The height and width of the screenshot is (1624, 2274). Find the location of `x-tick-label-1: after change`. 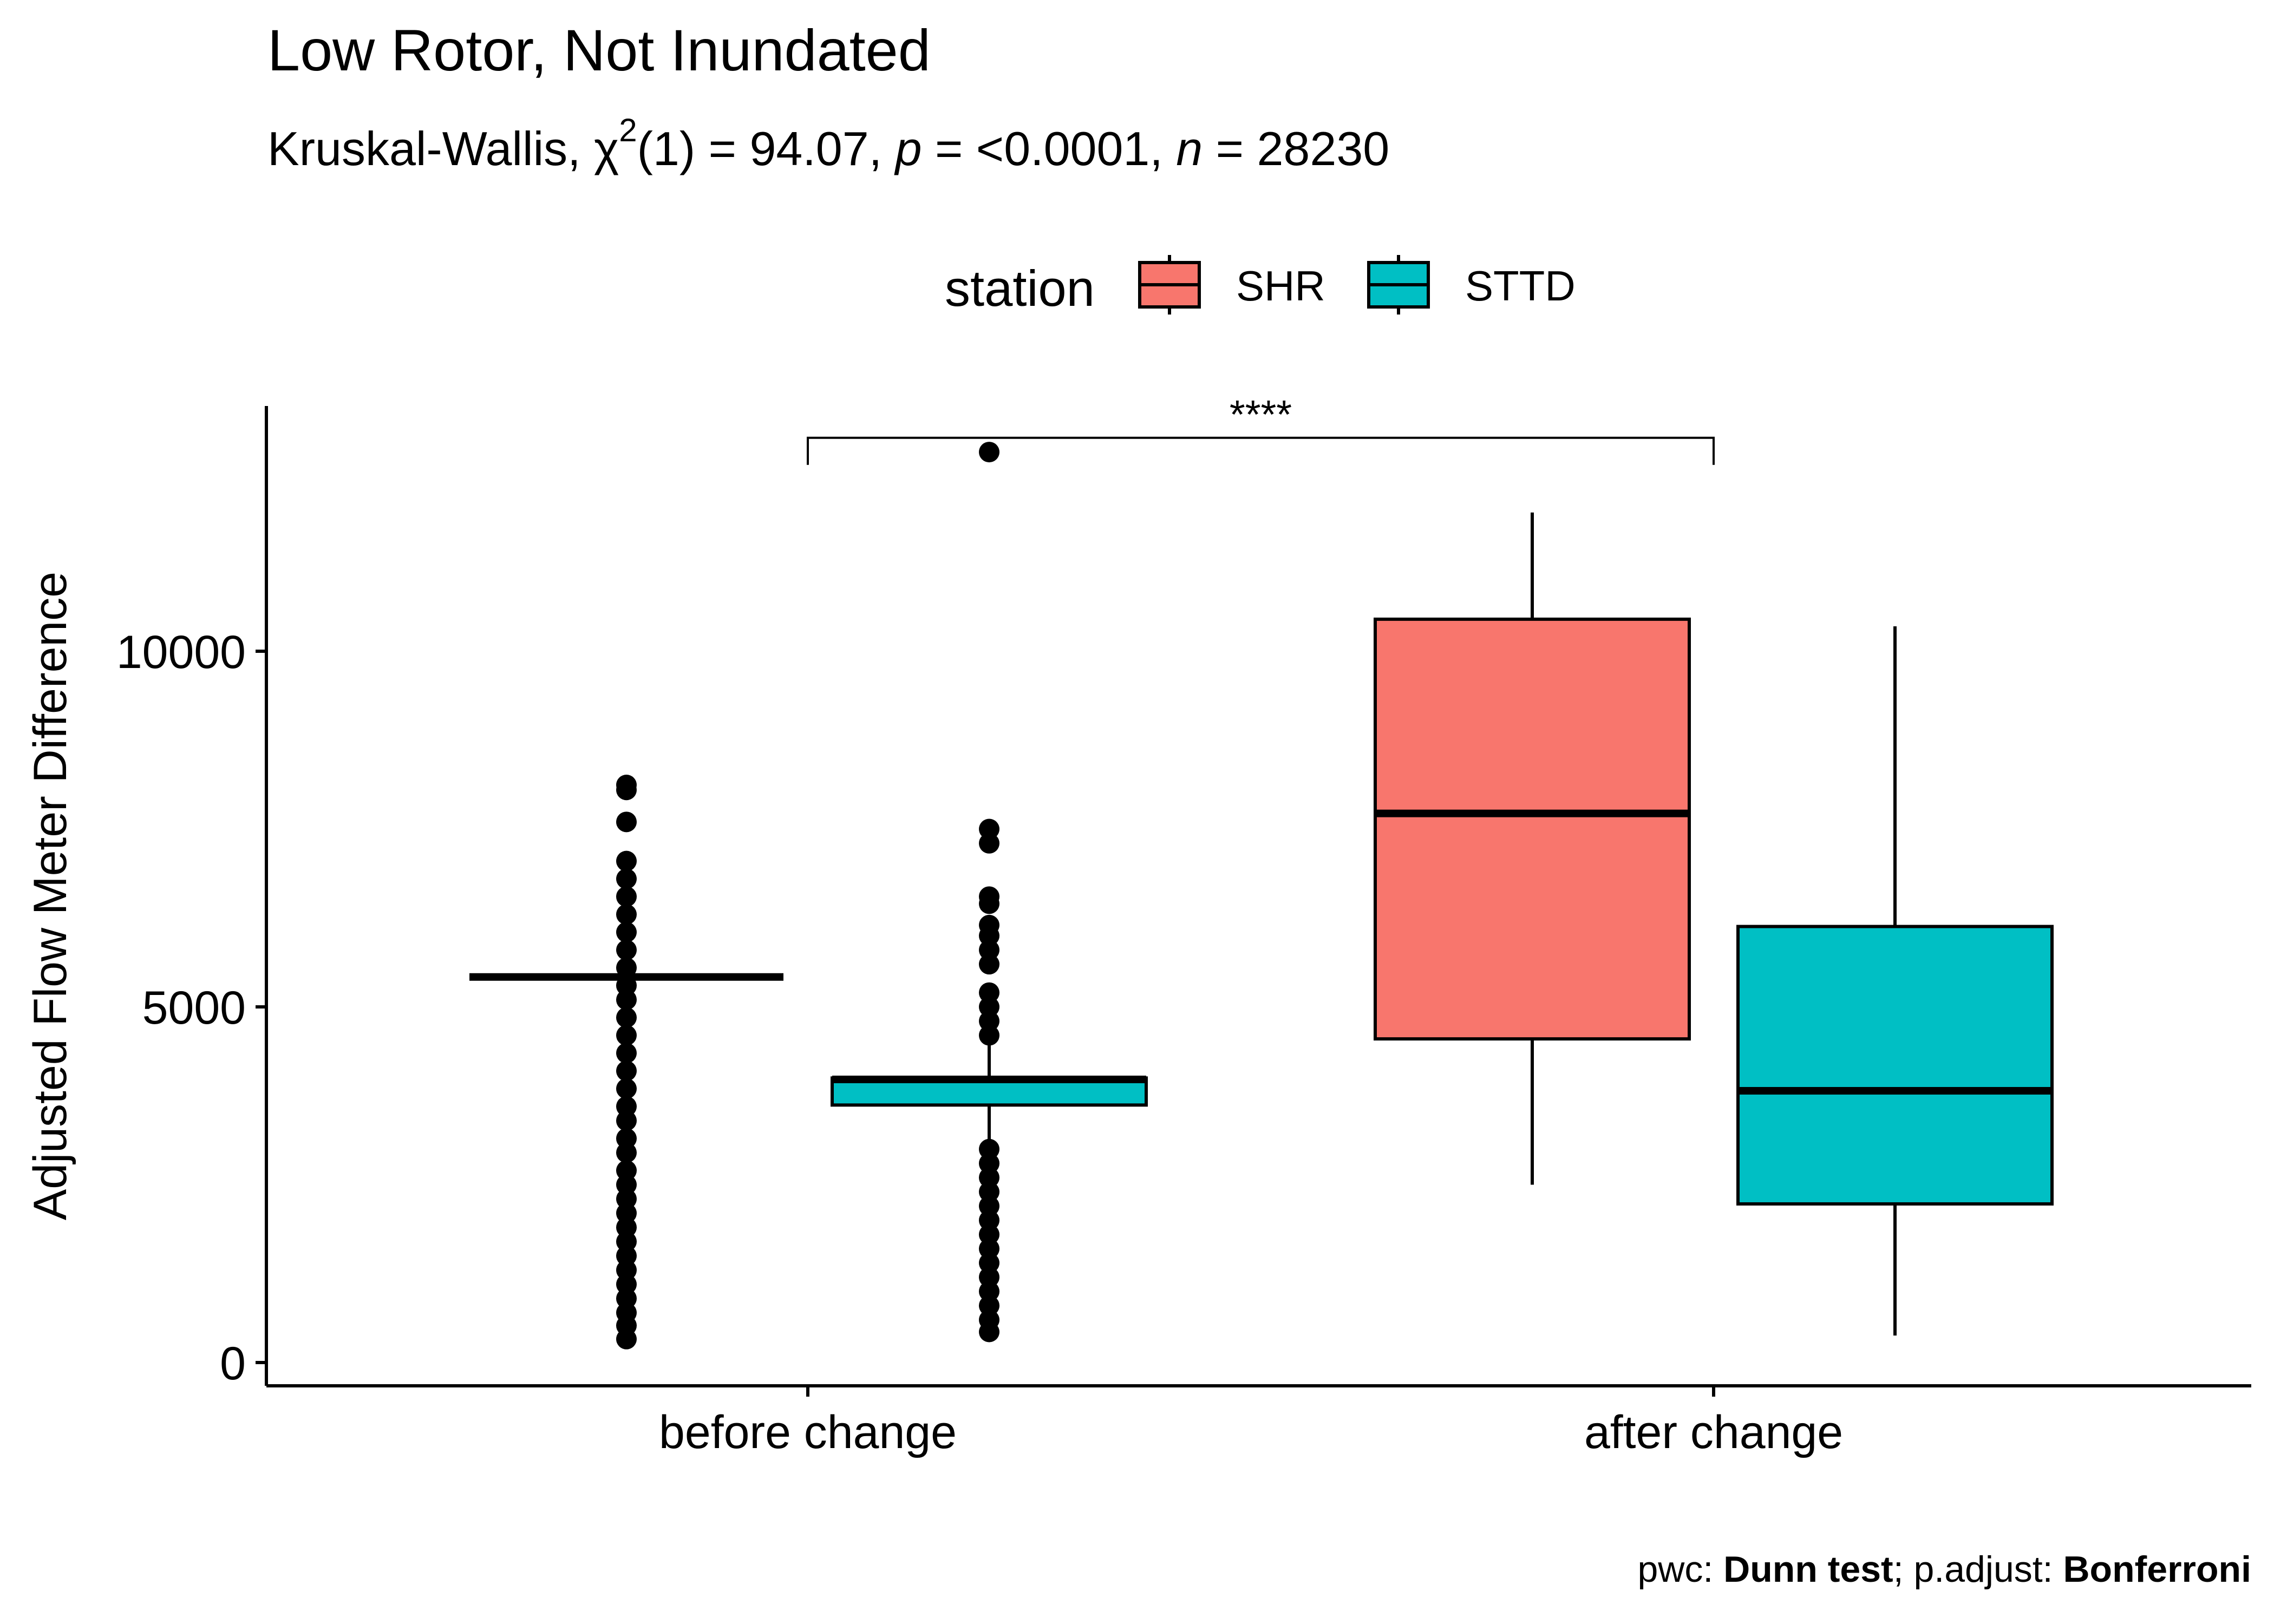

x-tick-label-1: after change is located at coordinates (1714, 1432).